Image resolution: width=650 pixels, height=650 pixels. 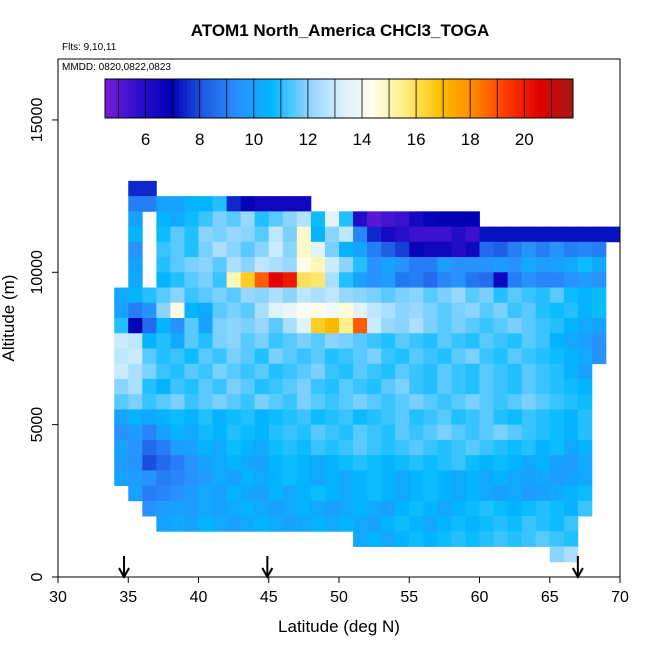 What do you see at coordinates (362, 139) in the screenshot?
I see `colorbar-tick-label: 14` at bounding box center [362, 139].